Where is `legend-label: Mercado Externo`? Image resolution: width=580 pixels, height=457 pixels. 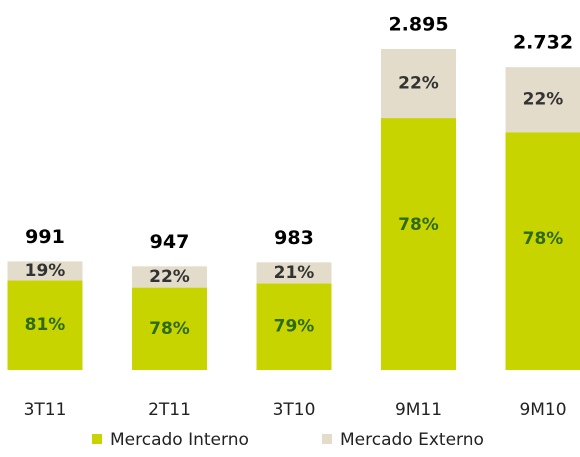 legend-label: Mercado Externo is located at coordinates (412, 440).